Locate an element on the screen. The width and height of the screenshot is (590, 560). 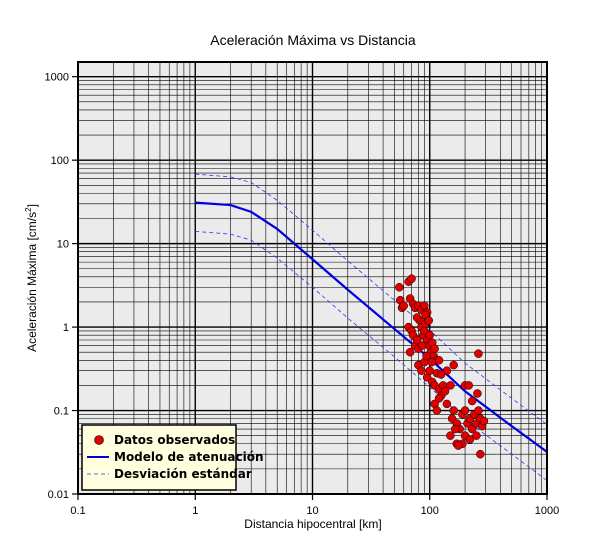
x-tick-label: 1000 is located at coordinates (547, 511).